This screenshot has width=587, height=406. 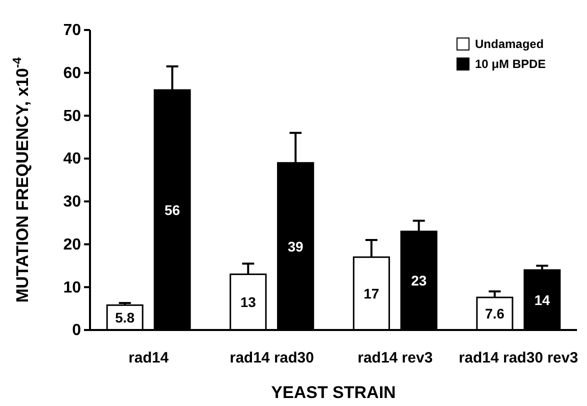 I want to click on data-label: 39, so click(x=296, y=246).